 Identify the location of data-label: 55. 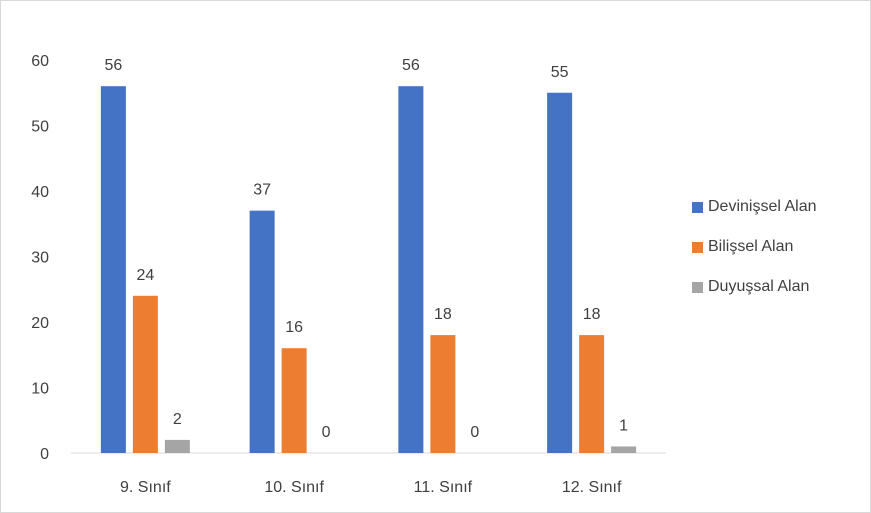
(560, 72).